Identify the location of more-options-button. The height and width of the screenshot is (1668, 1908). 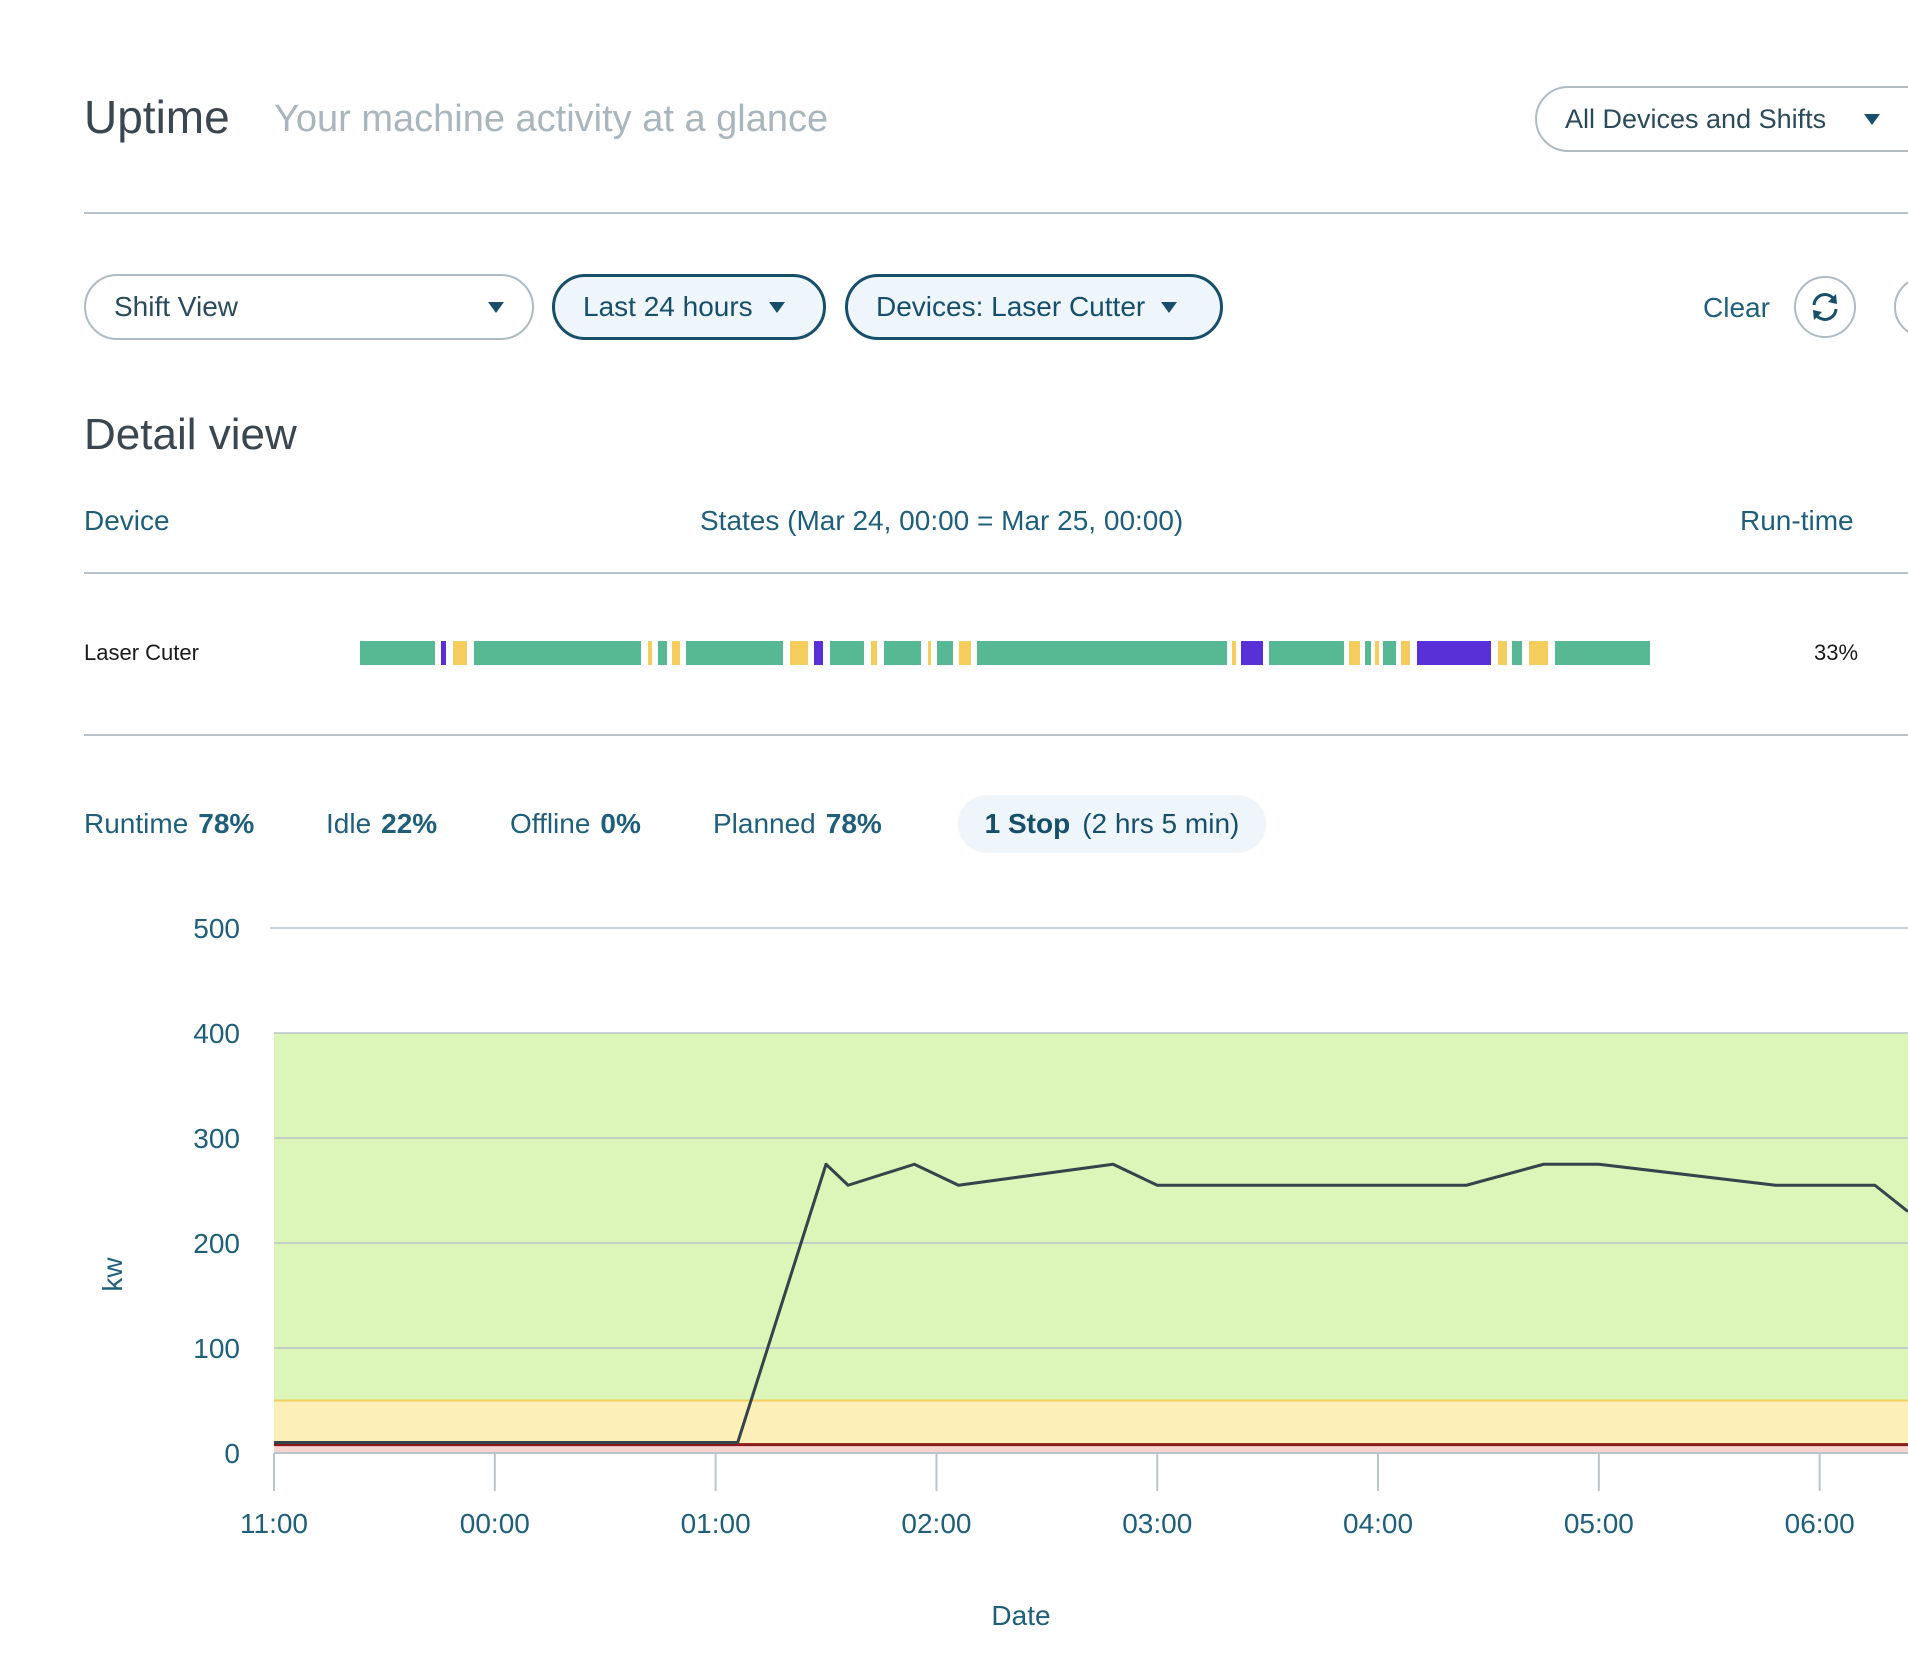
(1901, 307).